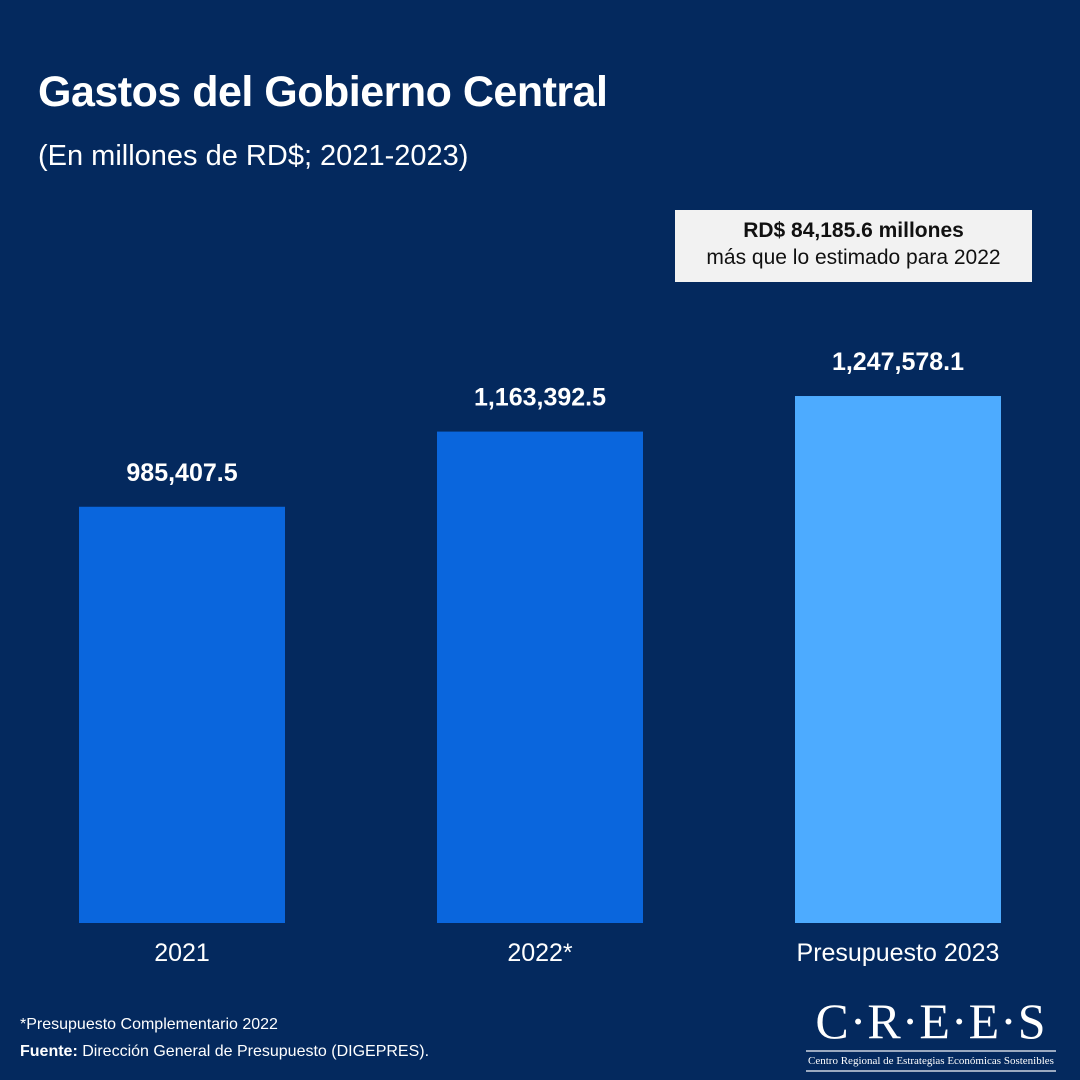  I want to click on annotation-line1: RD$ 84,185.6 millones, so click(853, 230).